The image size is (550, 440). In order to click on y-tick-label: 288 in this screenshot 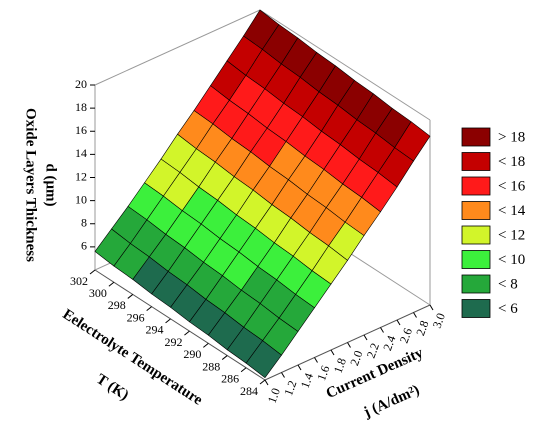, I will do `click(211, 366)`.